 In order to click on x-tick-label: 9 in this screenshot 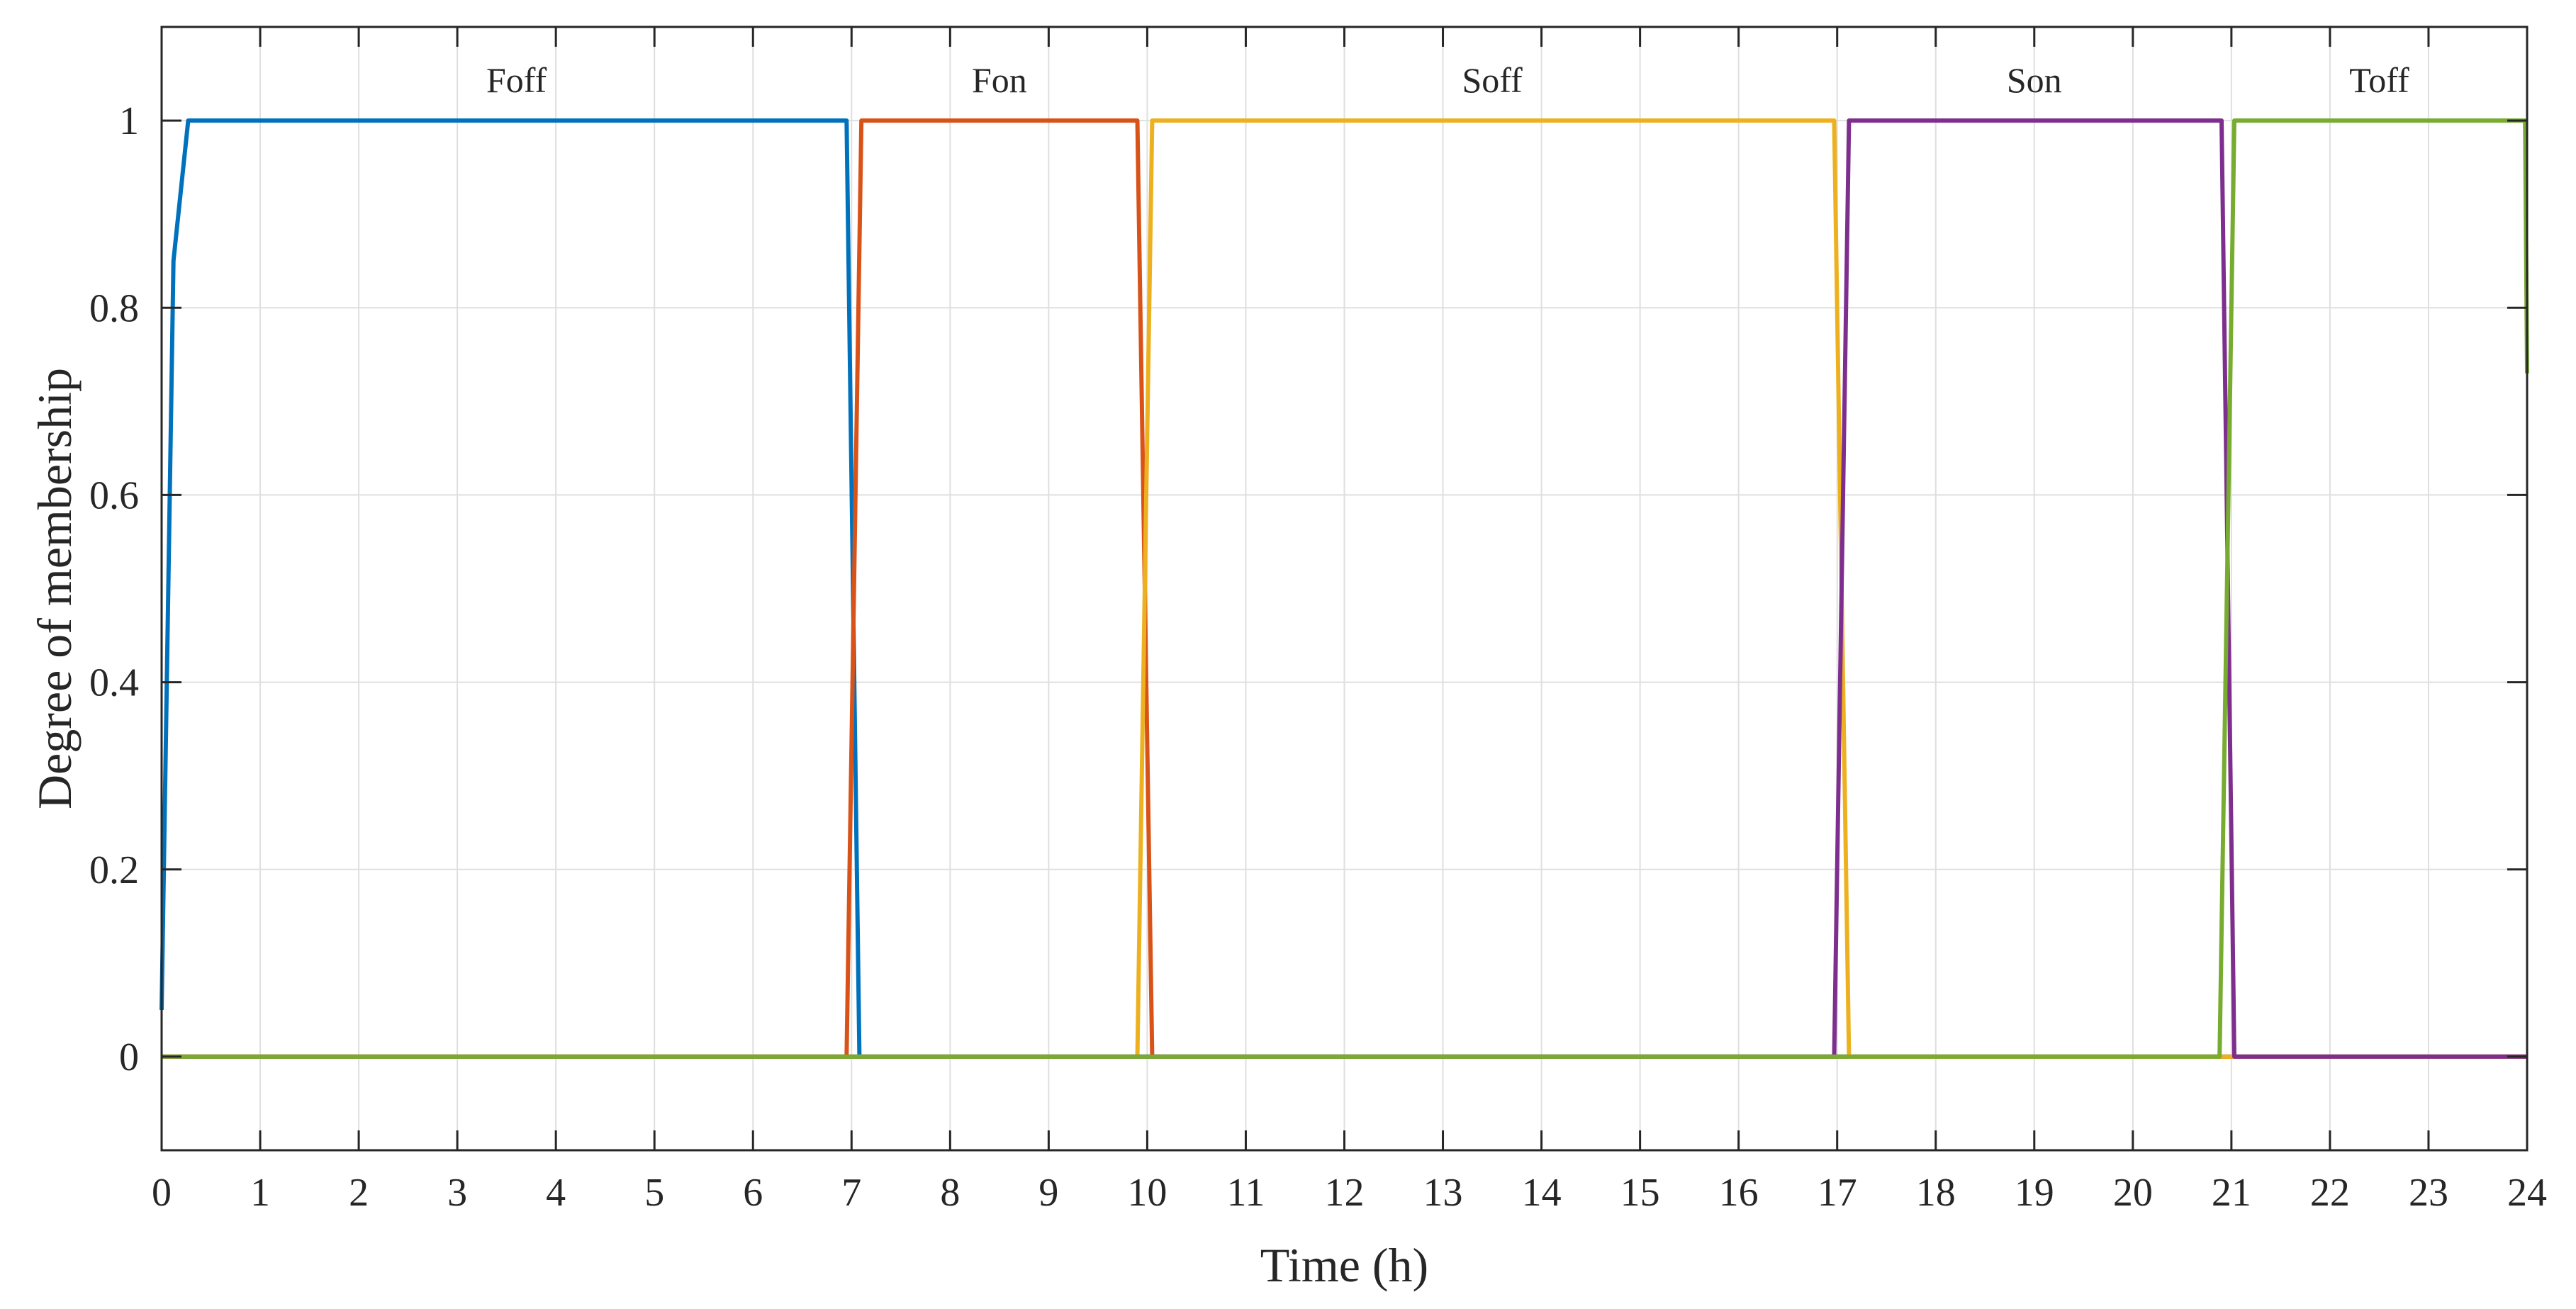, I will do `click(1048, 1193)`.